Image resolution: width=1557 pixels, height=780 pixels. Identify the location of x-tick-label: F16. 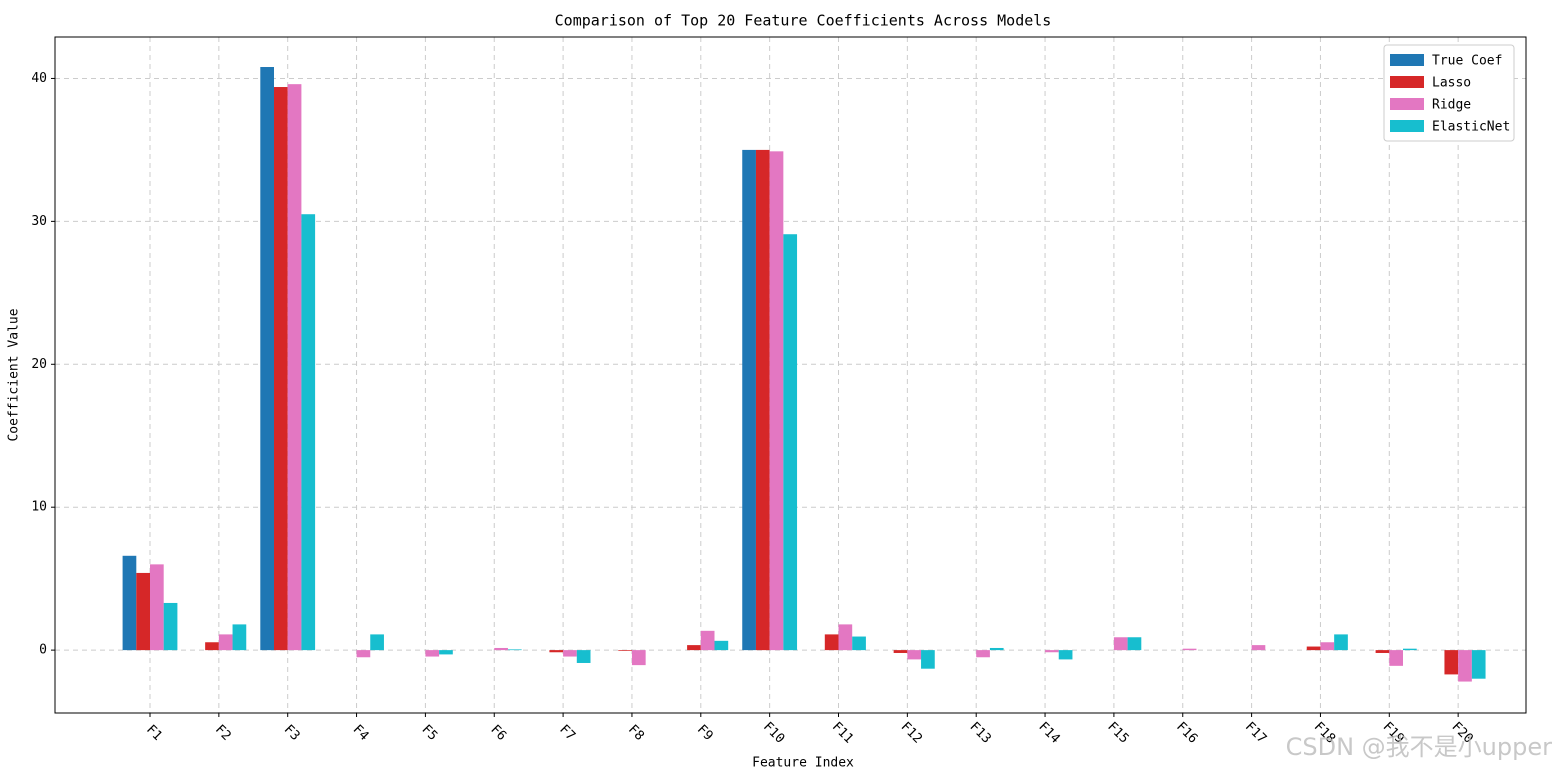
(1186, 732).